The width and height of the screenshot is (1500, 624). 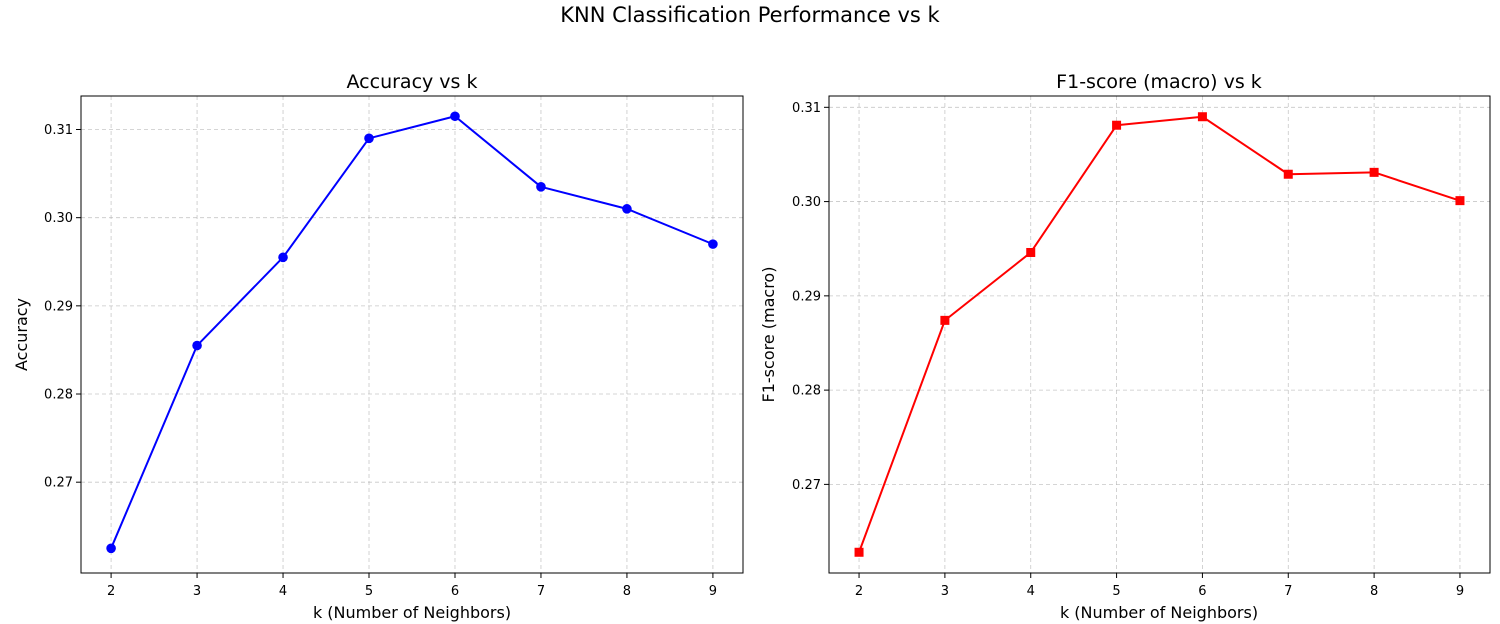 I want to click on f1-chart-title: F1-score (macro) vs k, so click(x=1159, y=82).